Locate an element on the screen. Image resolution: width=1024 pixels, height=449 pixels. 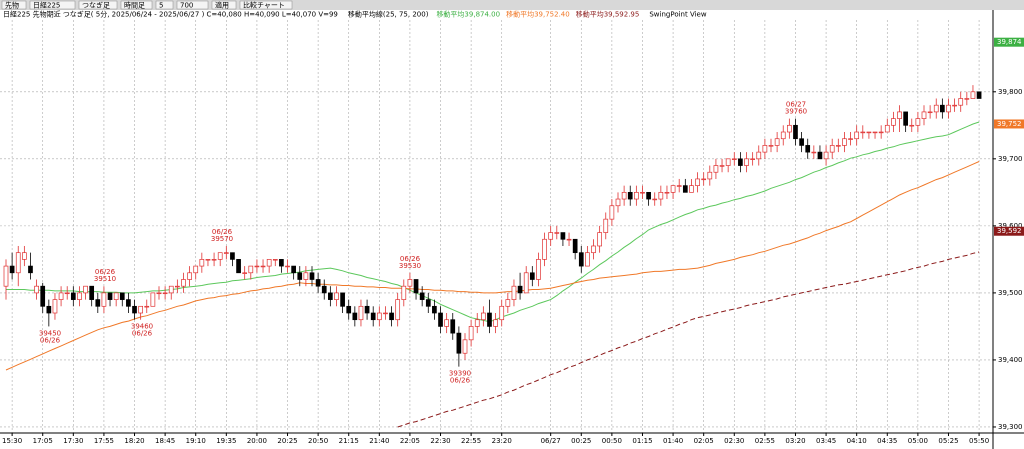
x-tick-label: 05:50 is located at coordinates (979, 441).